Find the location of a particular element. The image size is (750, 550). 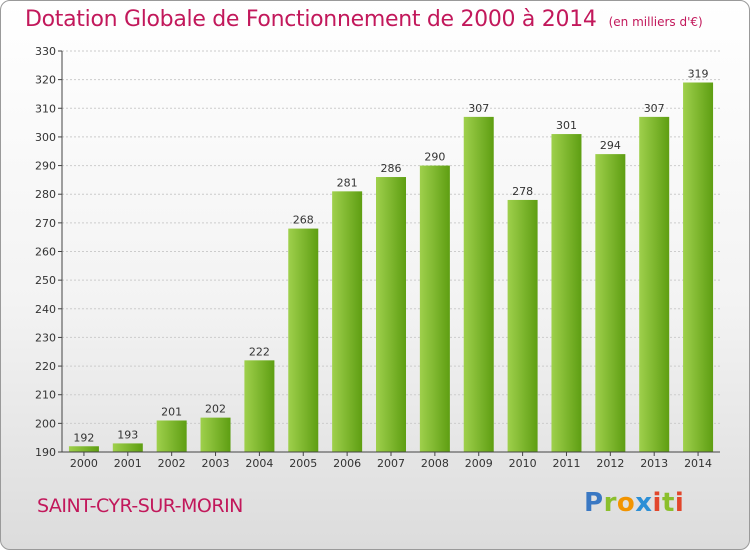

proxiti-logo: Proxiti is located at coordinates (634, 503).